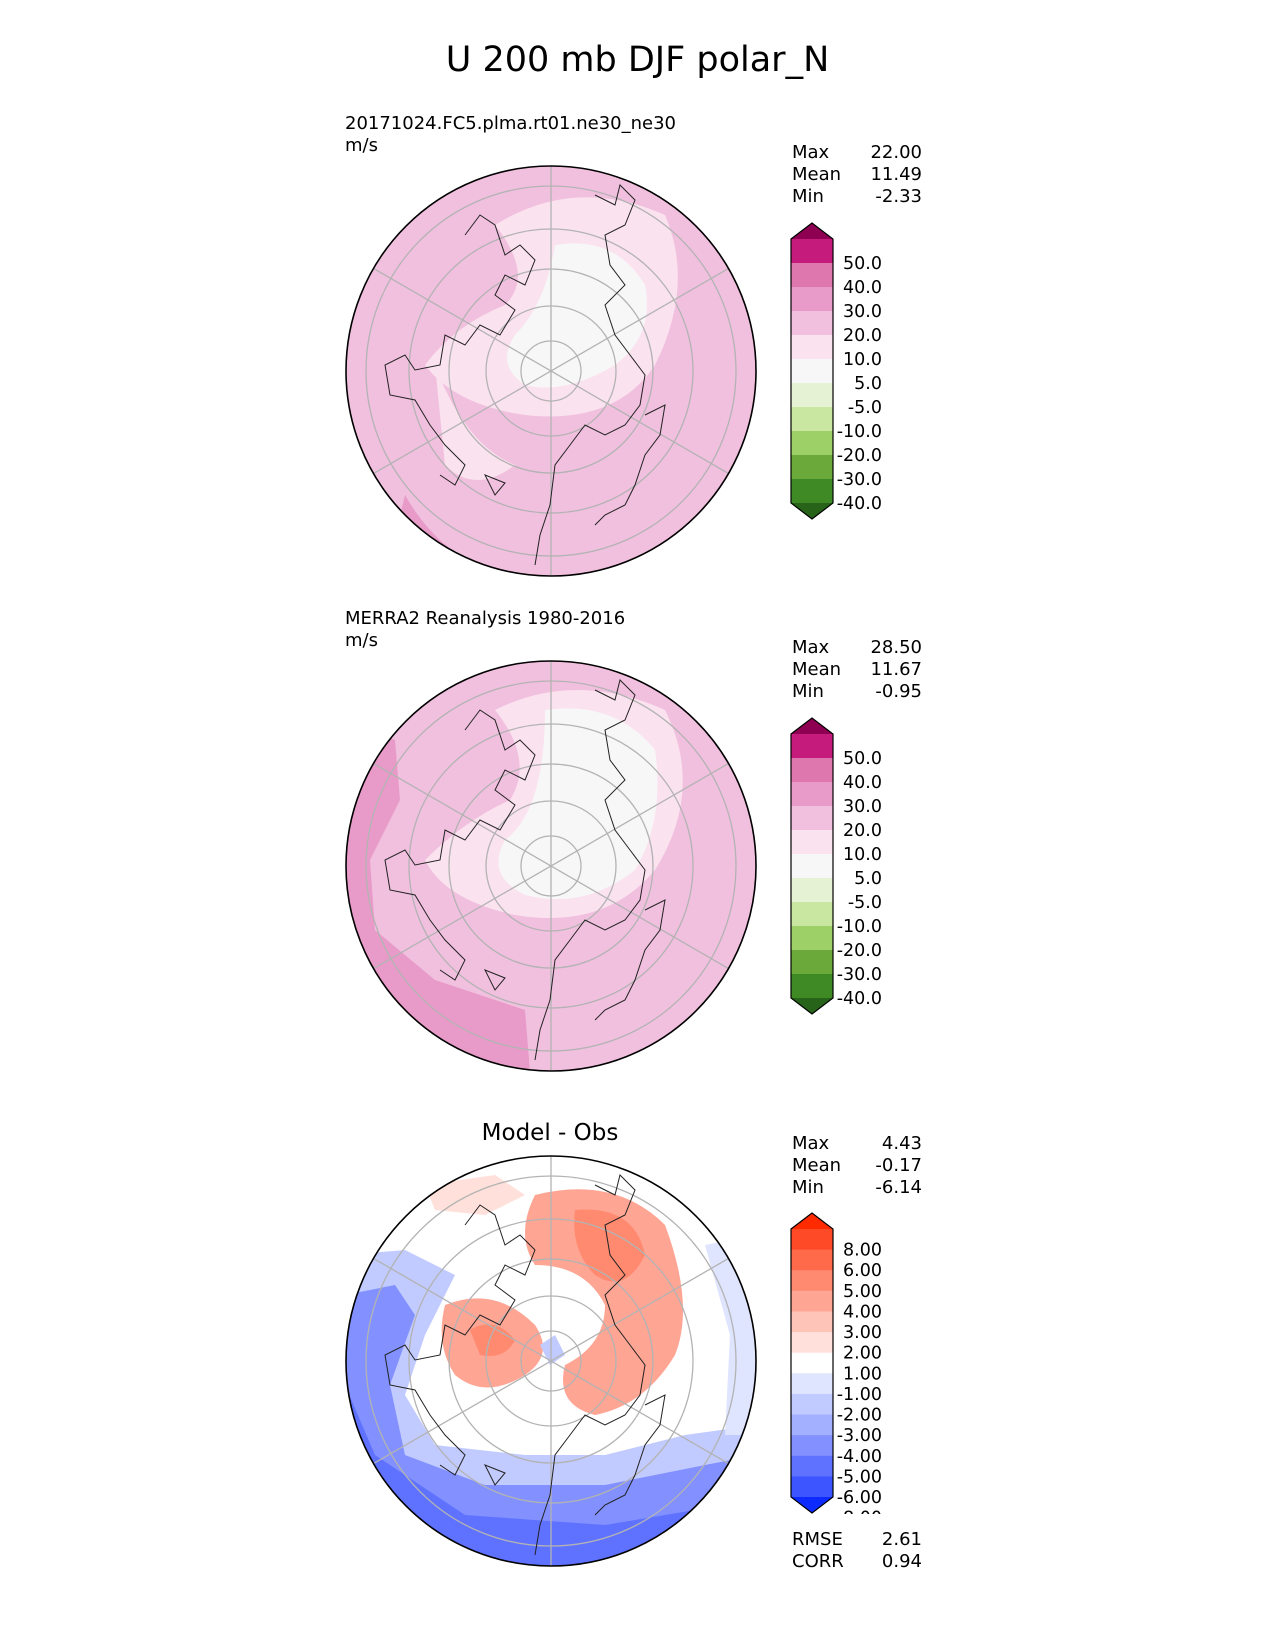 This screenshot has height=1650, width=1275. I want to click on colorbar-tick-label: -8.00, so click(859, 1511).